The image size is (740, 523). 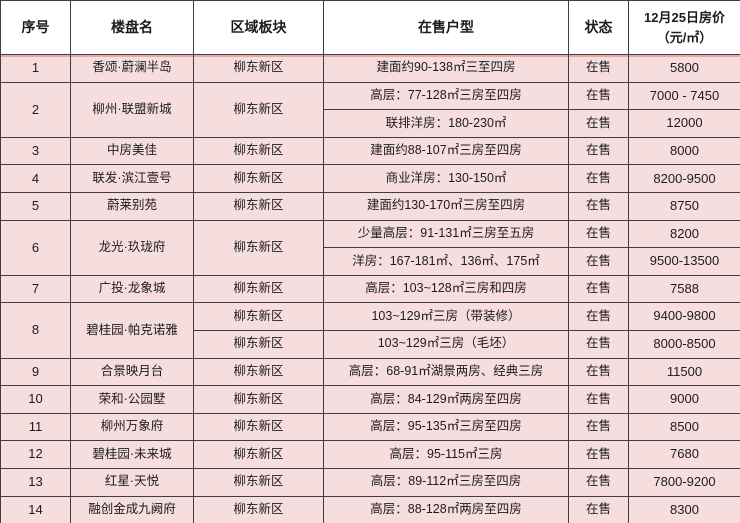 What do you see at coordinates (684, 37) in the screenshot?
I see `header-price-line2: （元/㎡）` at bounding box center [684, 37].